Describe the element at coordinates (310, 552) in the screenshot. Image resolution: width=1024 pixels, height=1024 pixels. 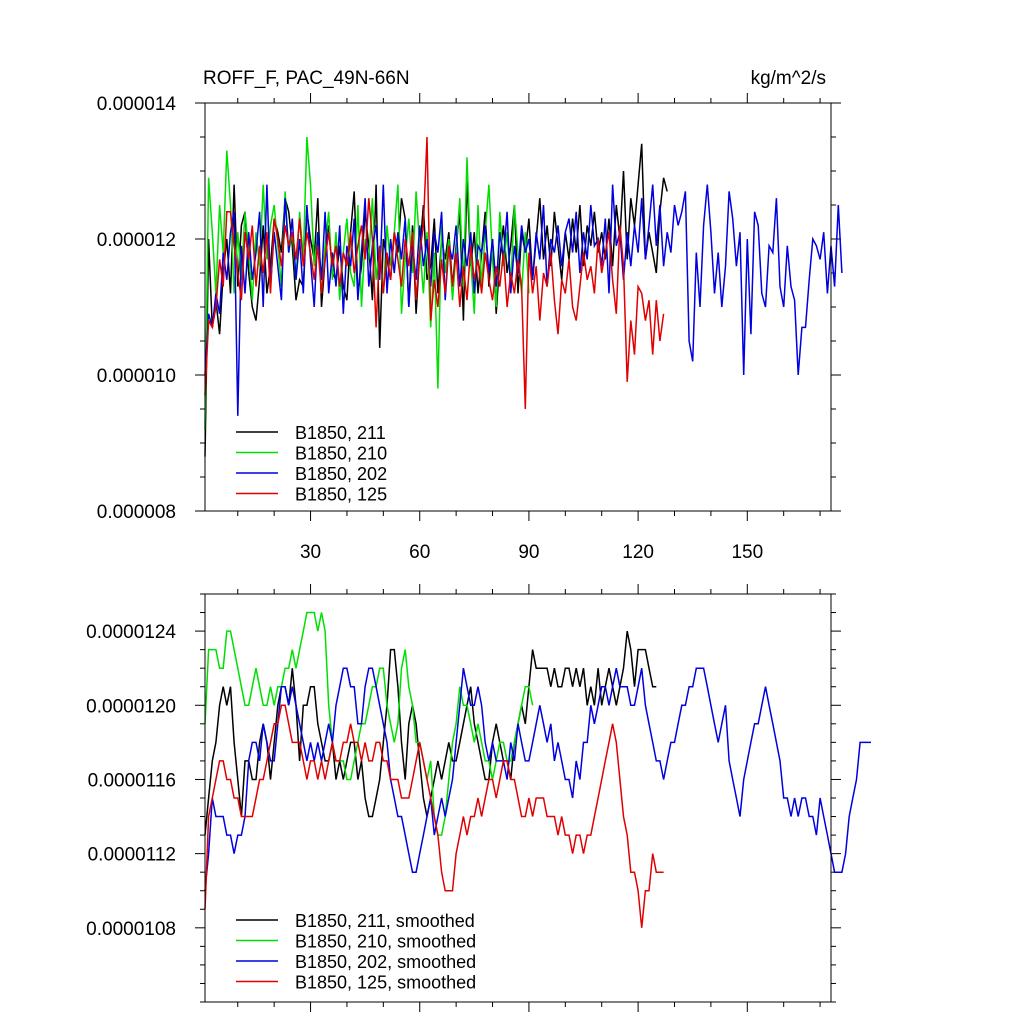
I see `x-tick-label: 30` at that location.